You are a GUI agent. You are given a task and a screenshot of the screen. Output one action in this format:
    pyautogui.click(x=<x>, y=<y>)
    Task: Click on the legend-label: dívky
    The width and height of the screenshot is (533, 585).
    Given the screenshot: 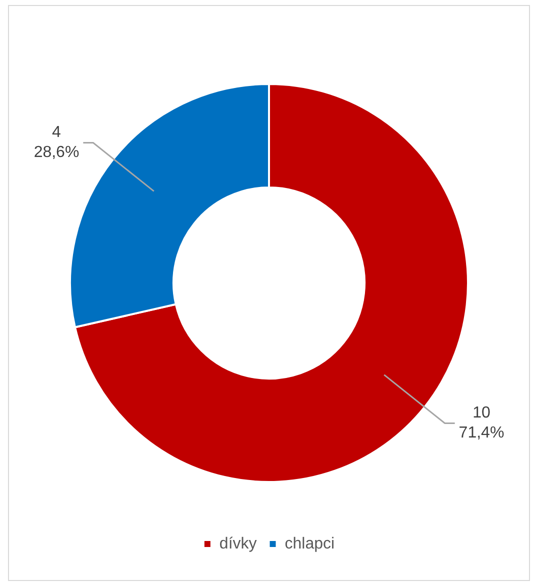 What is the action you would take?
    pyautogui.click(x=238, y=543)
    